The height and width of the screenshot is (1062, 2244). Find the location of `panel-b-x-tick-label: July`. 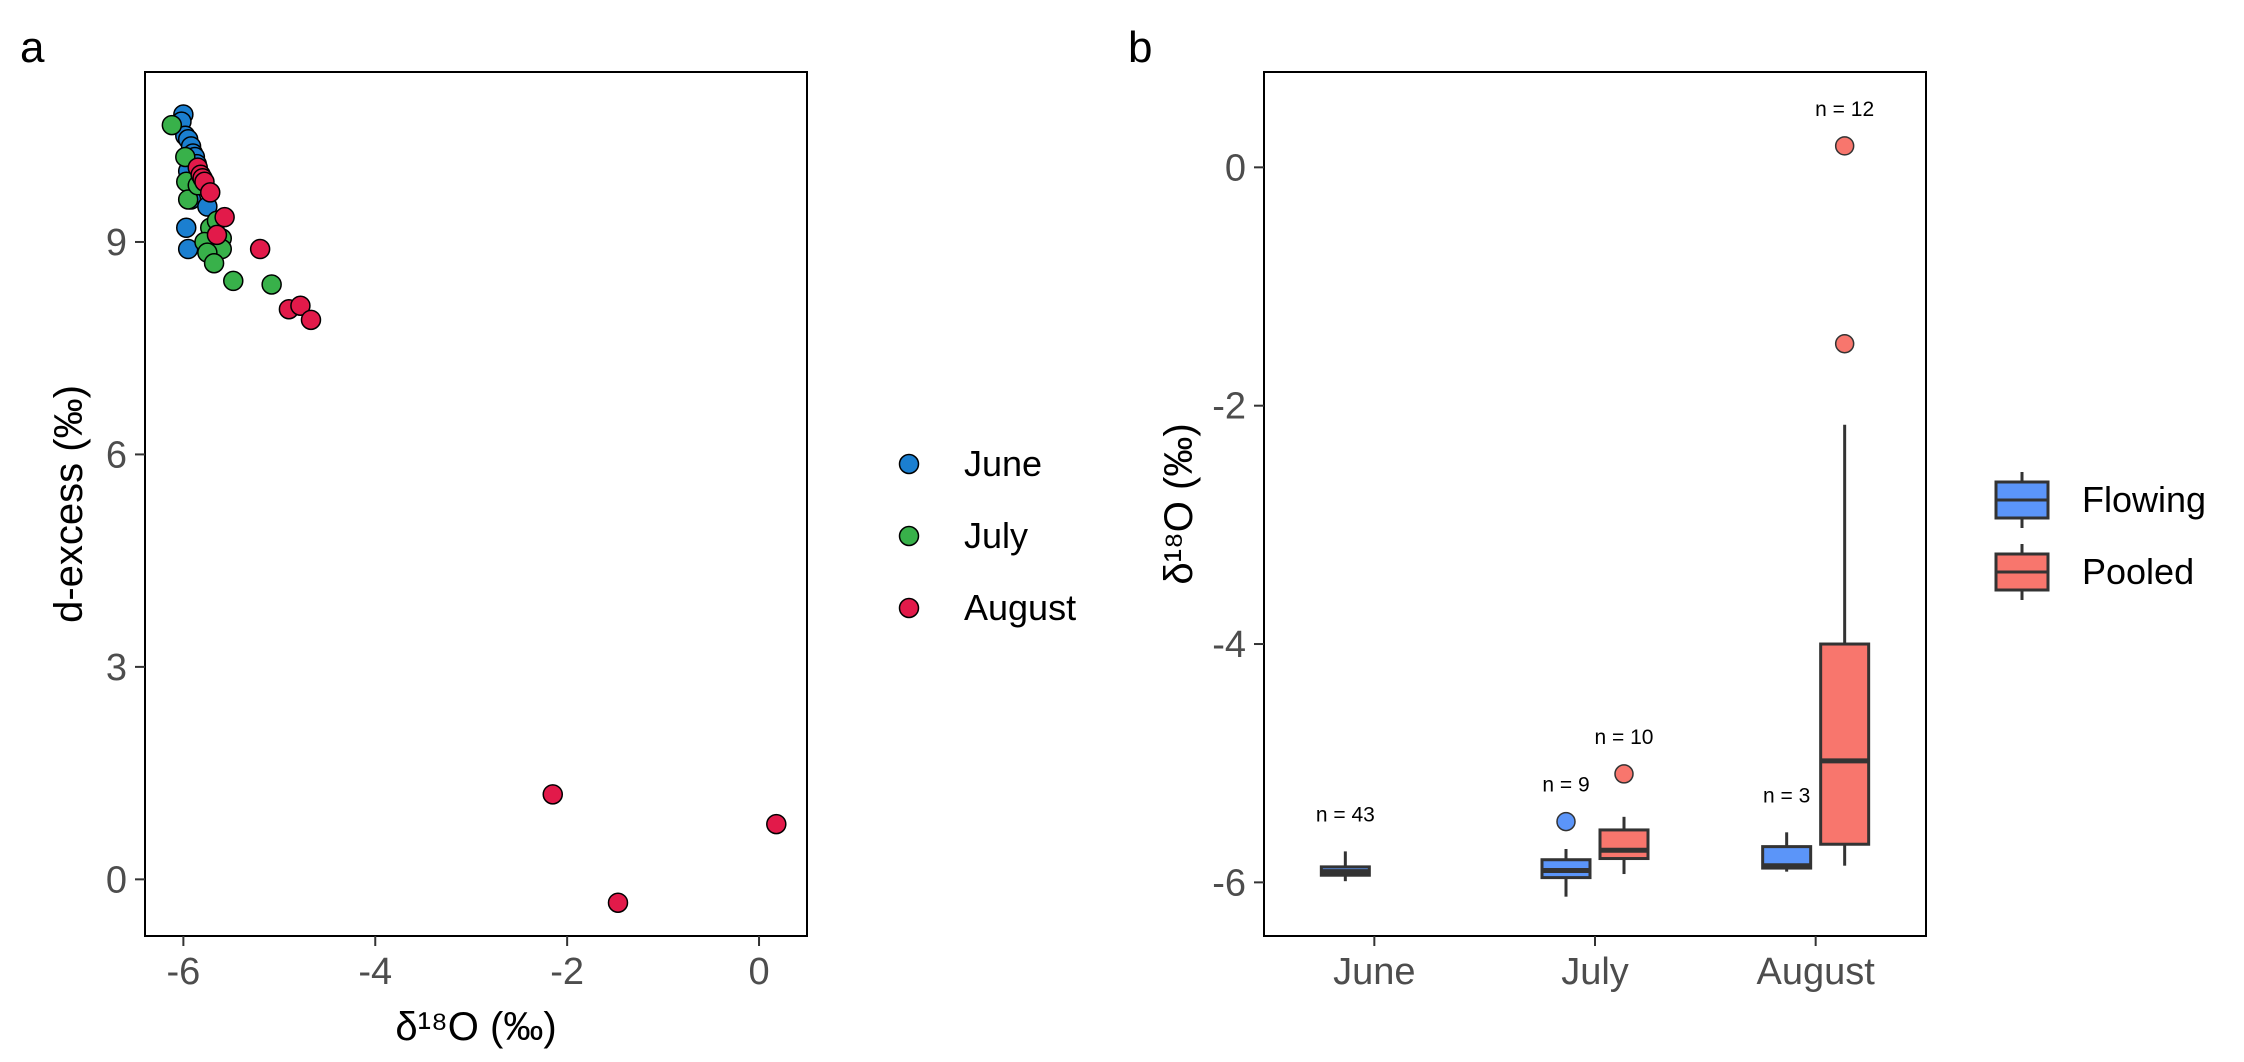

panel-b-x-tick-label: July is located at coordinates (1595, 972).